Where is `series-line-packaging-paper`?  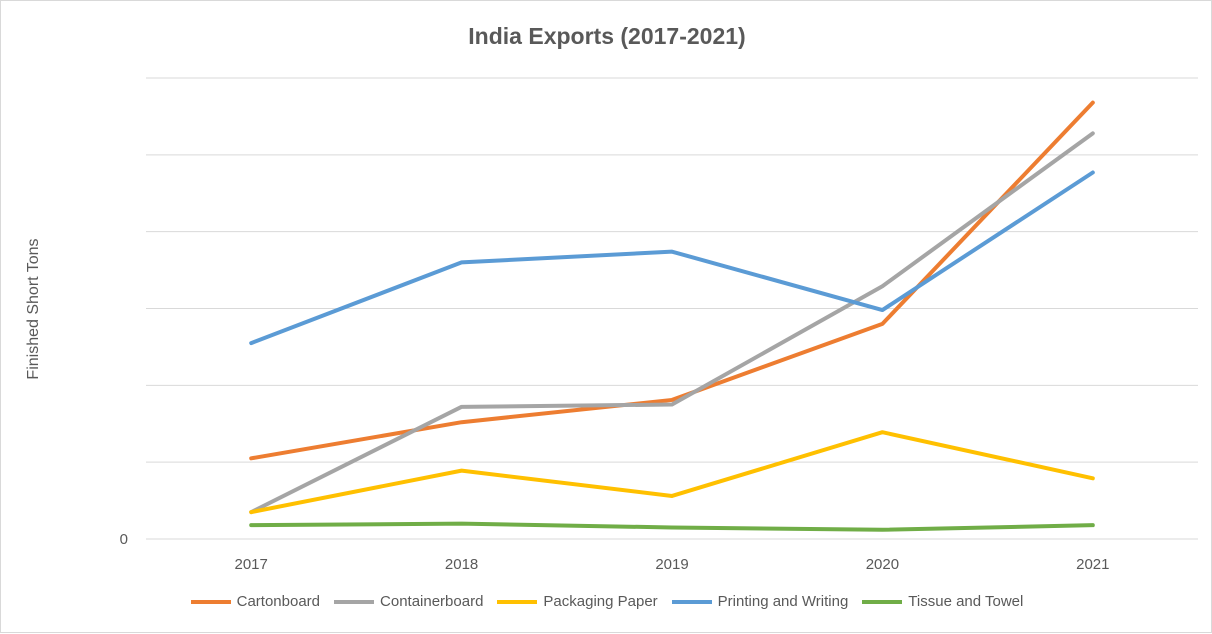
series-line-packaging-paper is located at coordinates (672, 472).